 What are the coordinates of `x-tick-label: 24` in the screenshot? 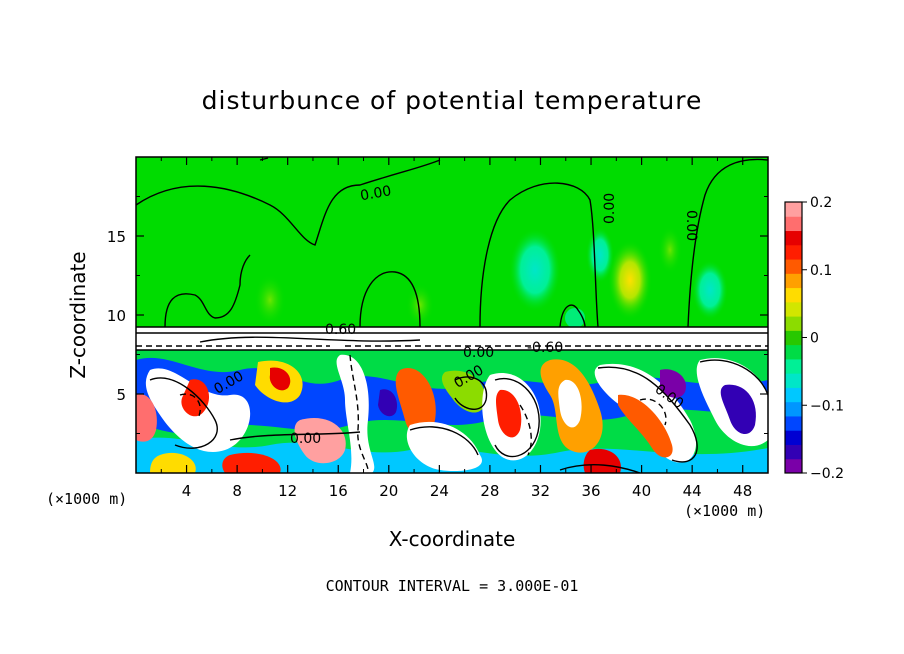 It's located at (439, 491).